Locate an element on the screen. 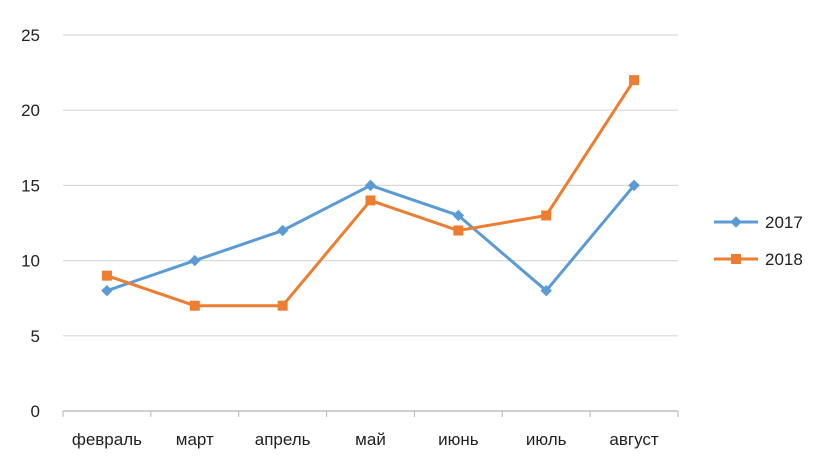 The height and width of the screenshot is (458, 821). y-tick-label: 15 is located at coordinates (30, 185).